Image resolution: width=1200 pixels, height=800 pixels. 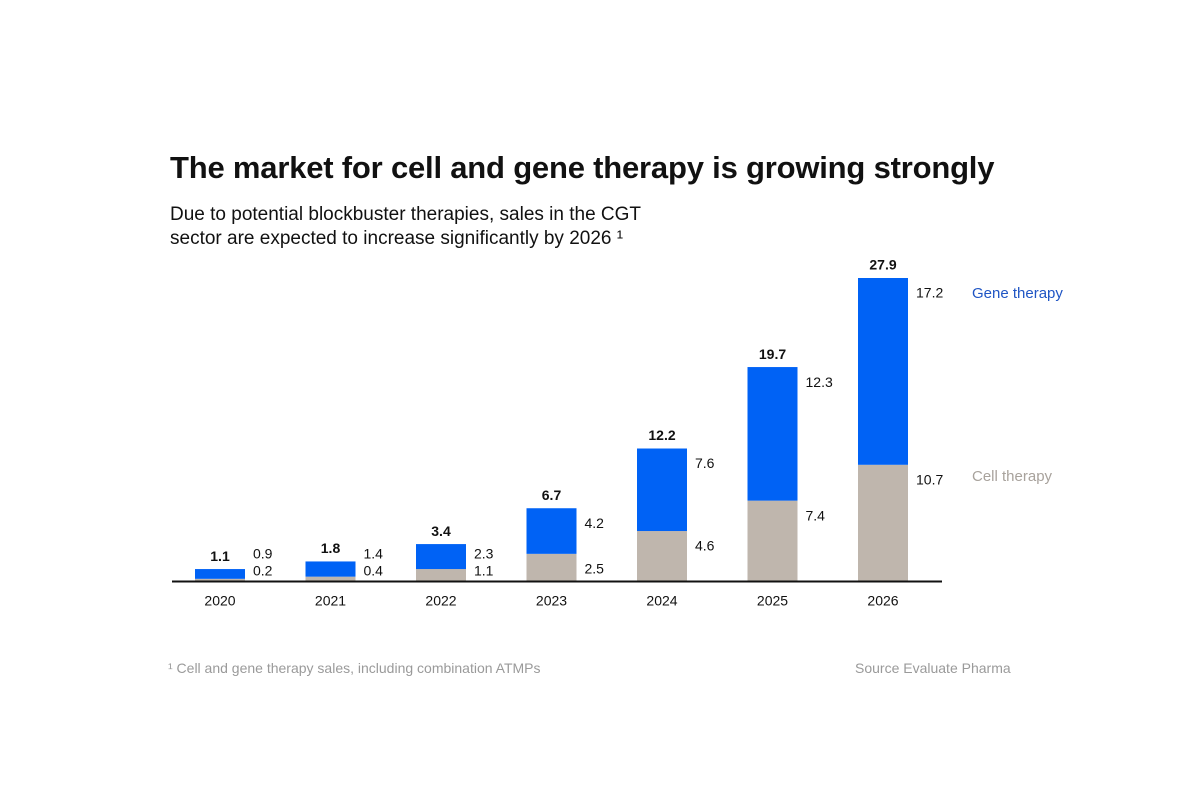 I want to click on x-tick-label: 2022, so click(x=440, y=601).